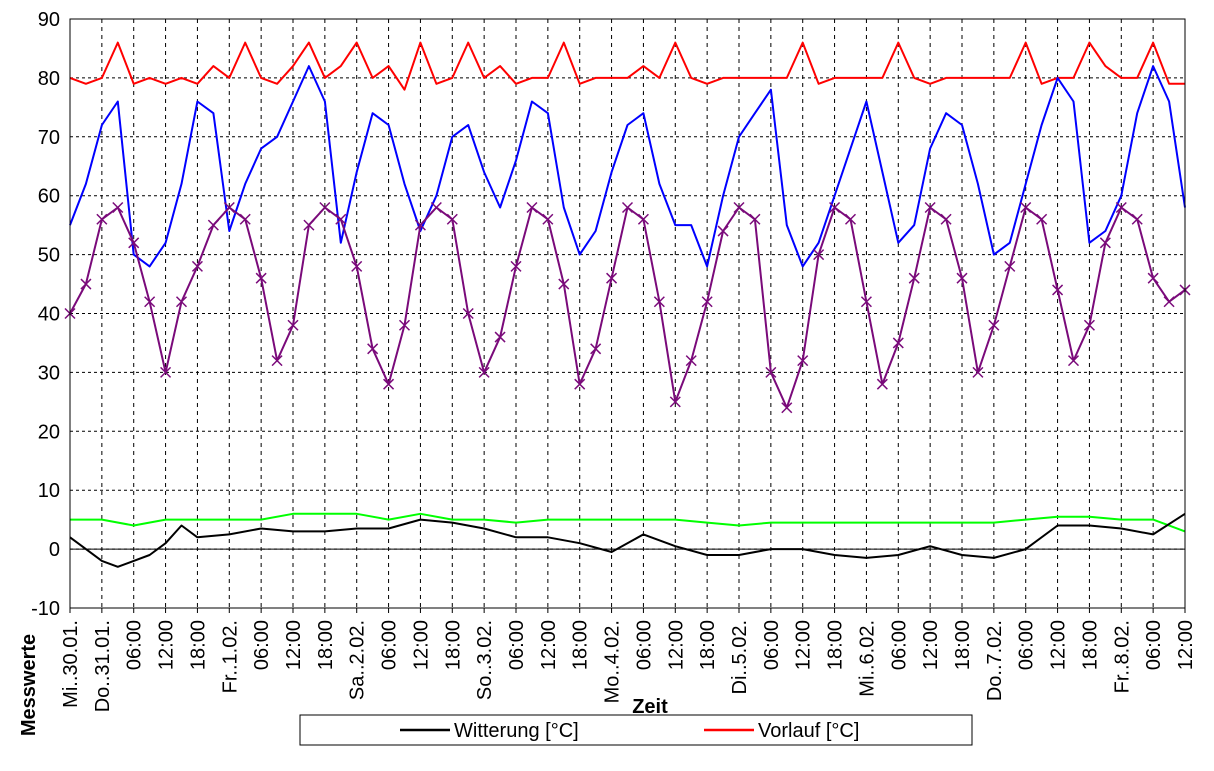 The width and height of the screenshot is (1214, 771). Describe the element at coordinates (103, 666) in the screenshot. I see `x-tick-label: Do..31.01.` at that location.